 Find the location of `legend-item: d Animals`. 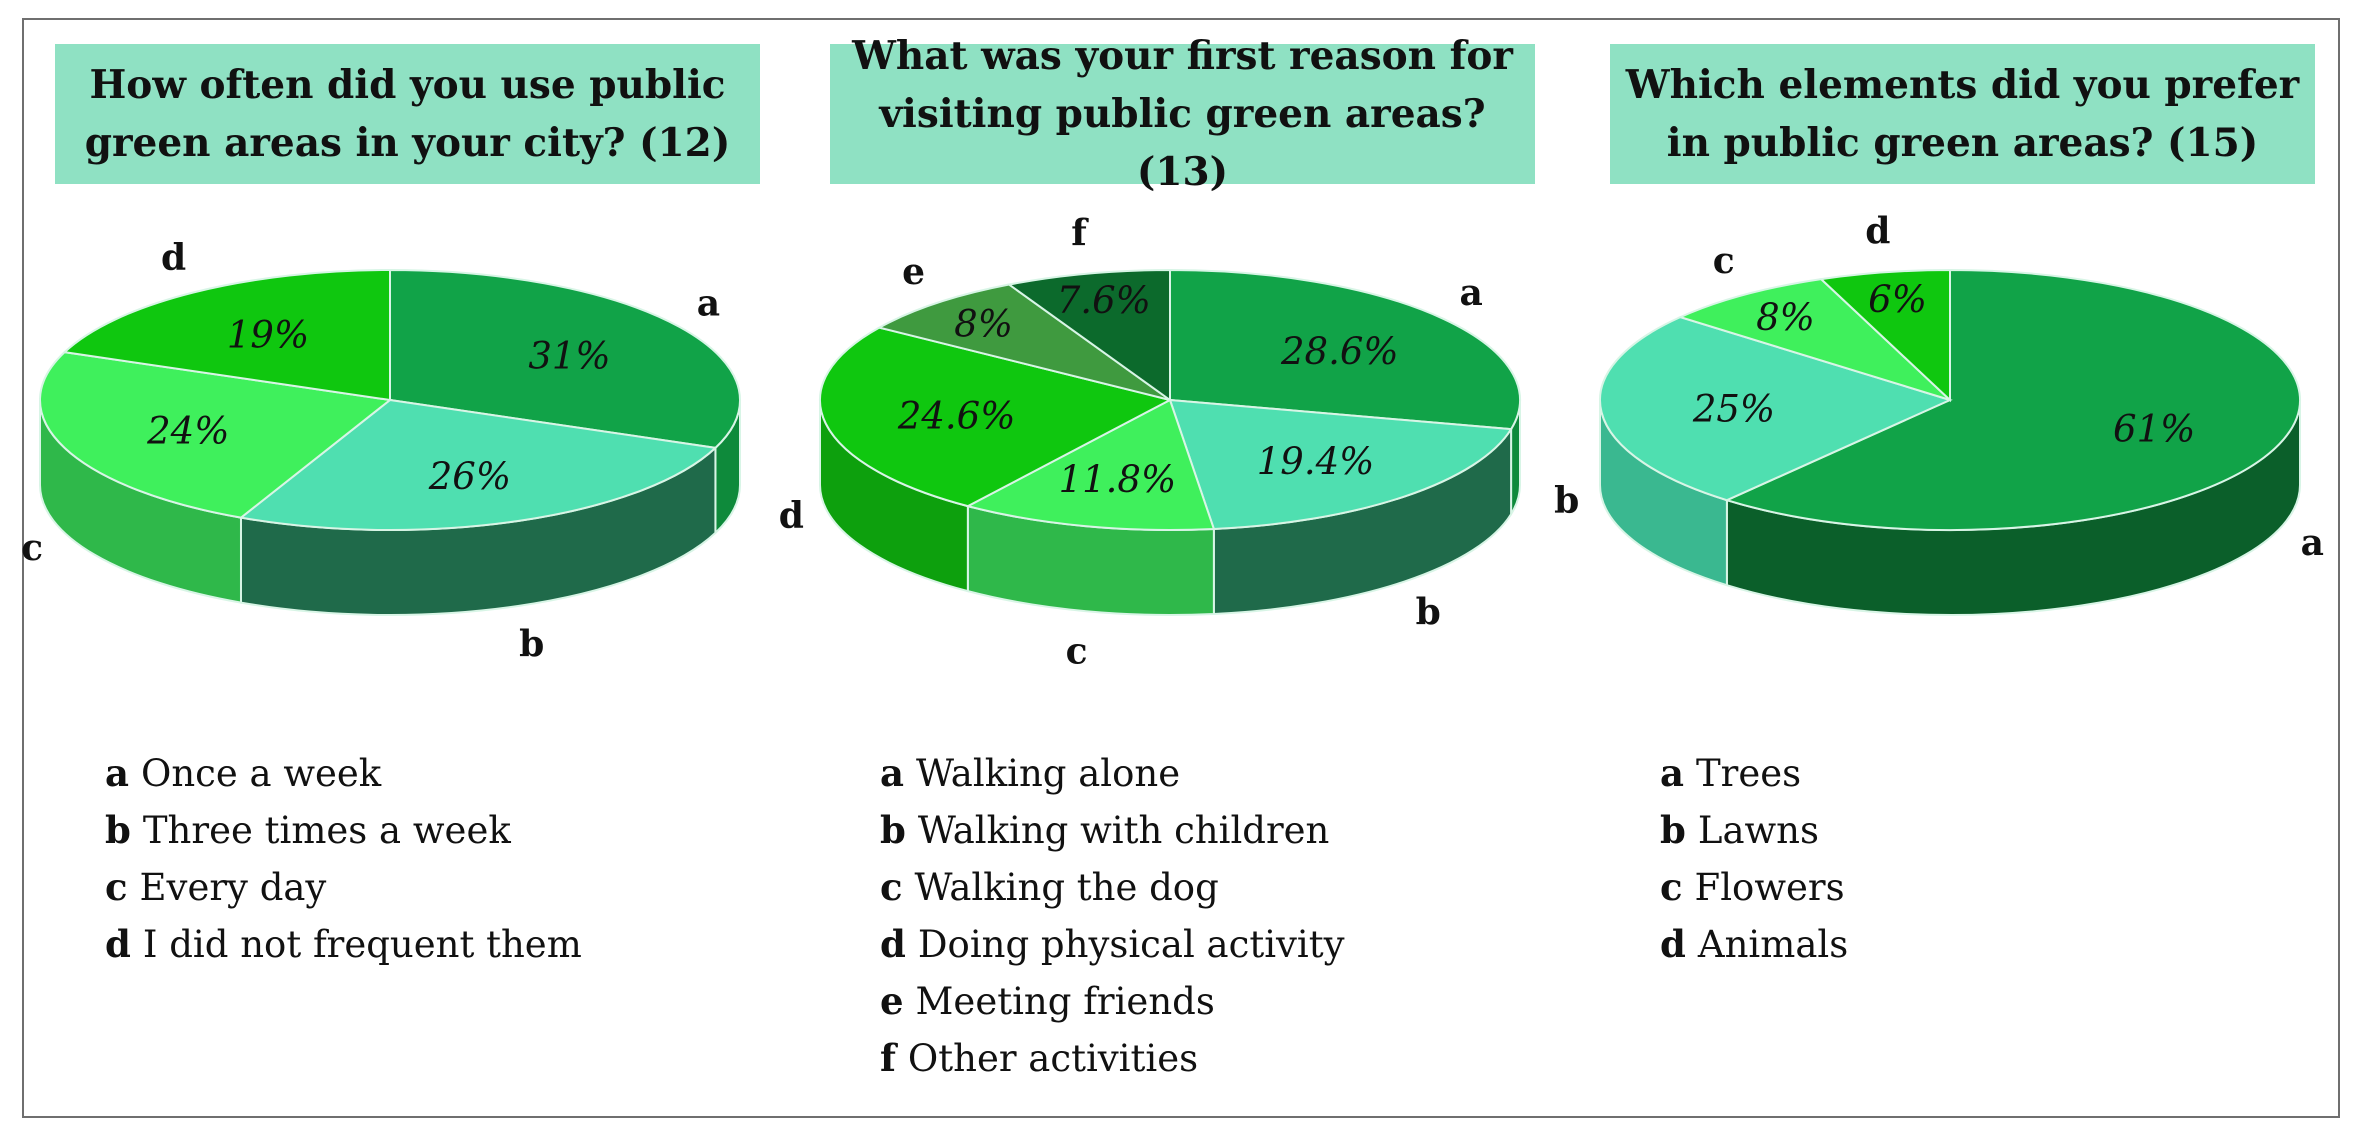

legend-item: d Animals is located at coordinates (1754, 944).